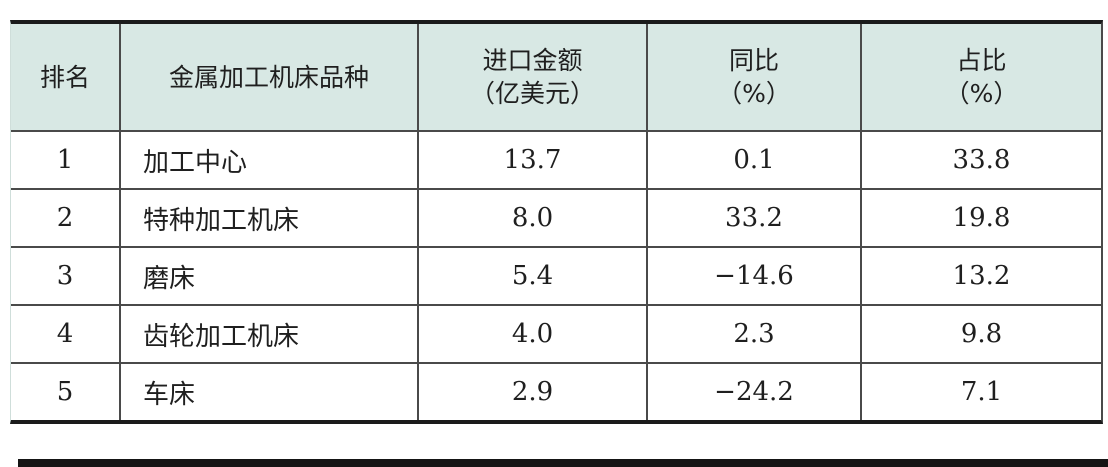 This screenshot has height=467, width=1108. I want to click on col-header-import-amount-line1: 进口金额, so click(532, 60).